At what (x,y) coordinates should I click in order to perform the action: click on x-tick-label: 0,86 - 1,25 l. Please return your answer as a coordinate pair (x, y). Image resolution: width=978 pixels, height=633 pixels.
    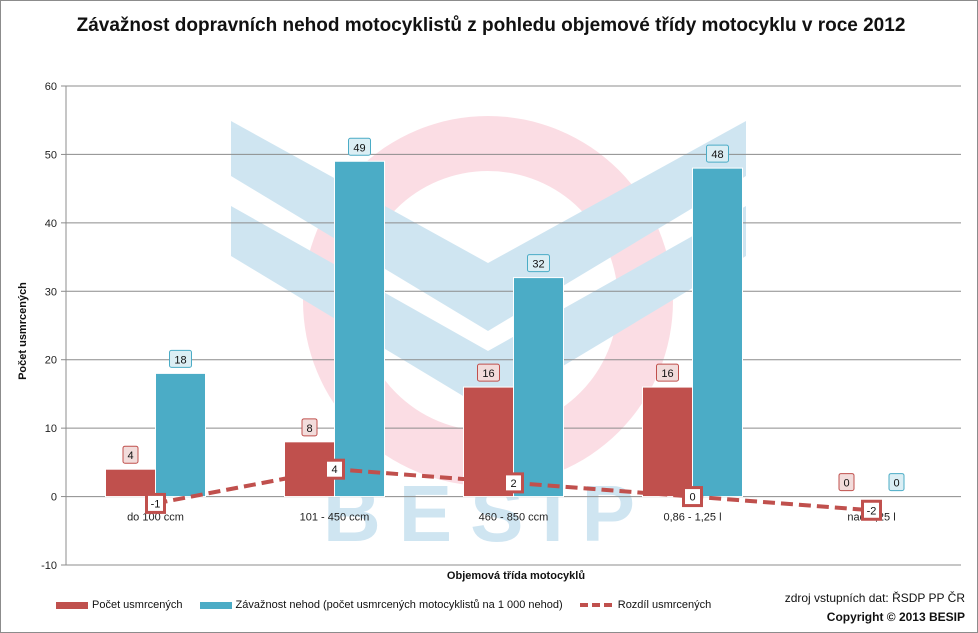
    Looking at the image, I should click on (692, 518).